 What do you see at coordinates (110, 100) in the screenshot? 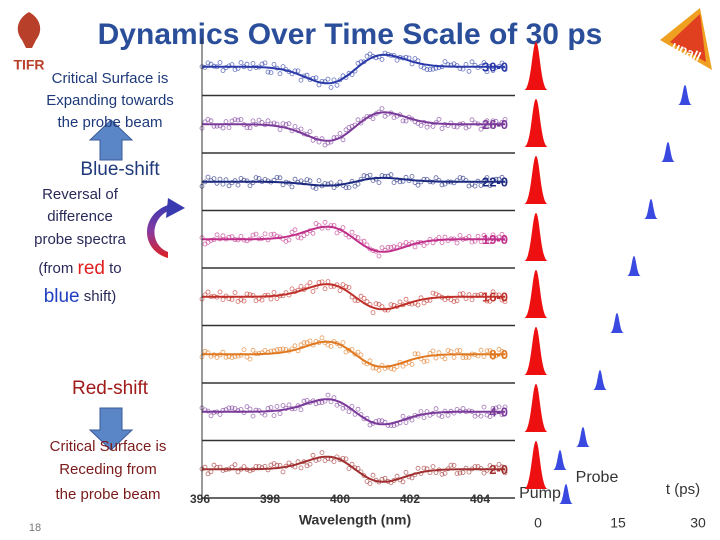
I see `note-line: Expanding towards` at bounding box center [110, 100].